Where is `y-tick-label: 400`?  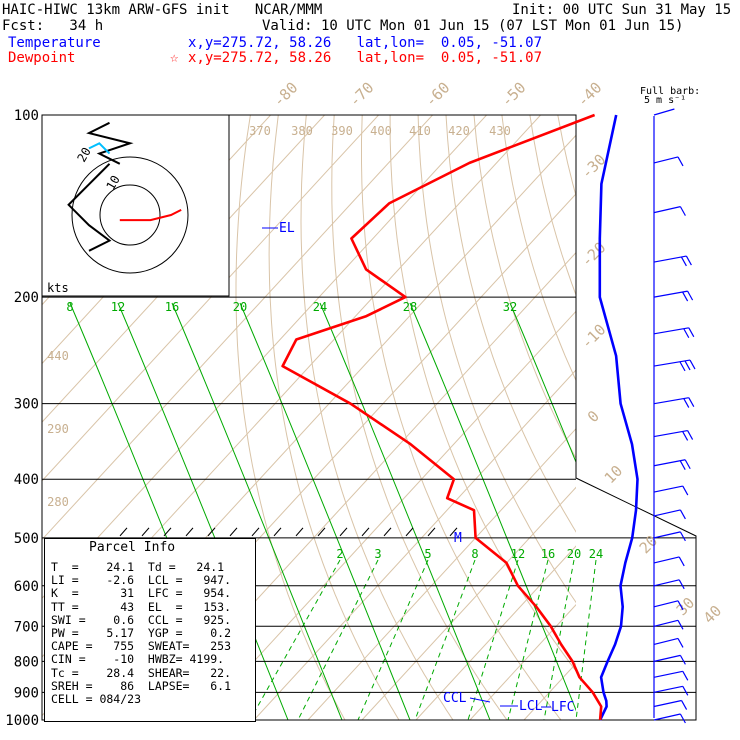 y-tick-label: 400 is located at coordinates (26, 480).